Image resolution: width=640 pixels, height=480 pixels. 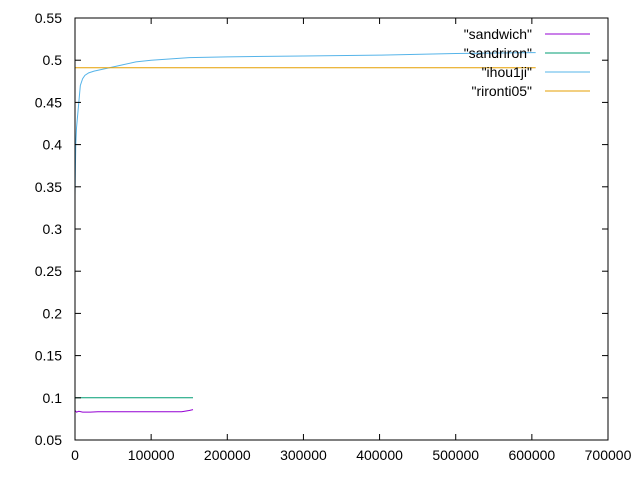 What do you see at coordinates (531, 455) in the screenshot?
I see `x-tick-label: 600000` at bounding box center [531, 455].